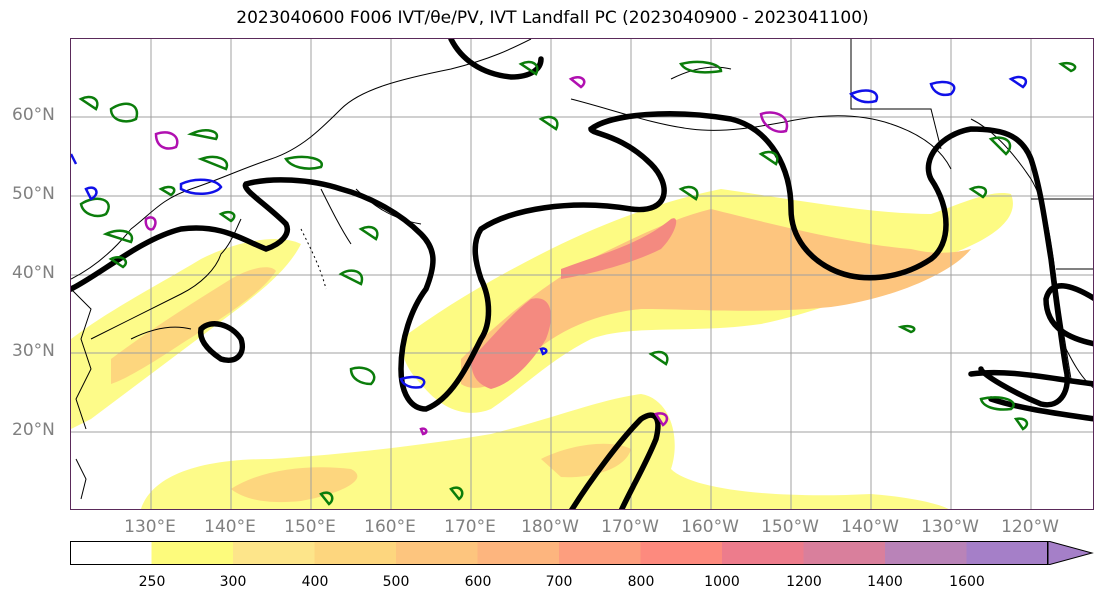 The width and height of the screenshot is (1105, 603). I want to click on ivt-river-mid, so click(716, 298).